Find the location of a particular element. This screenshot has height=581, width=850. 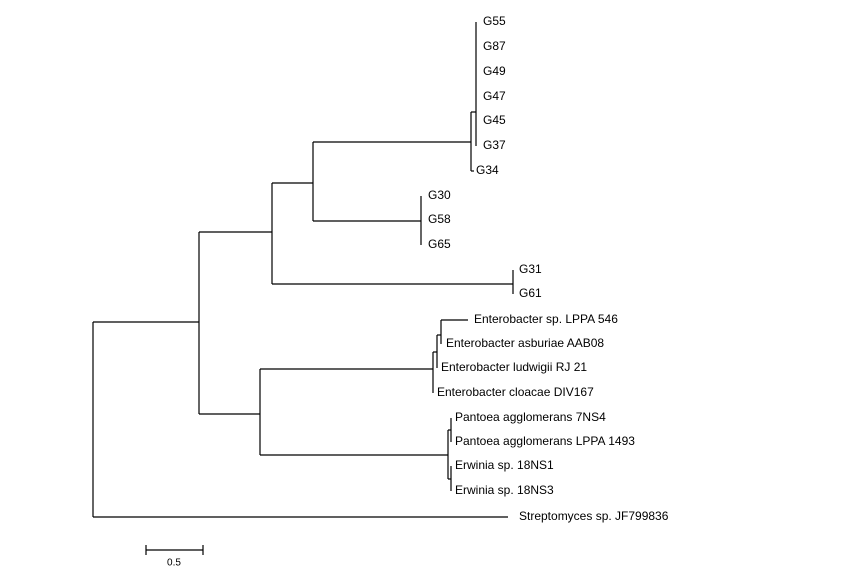

leaf-label: G58 is located at coordinates (439, 219).